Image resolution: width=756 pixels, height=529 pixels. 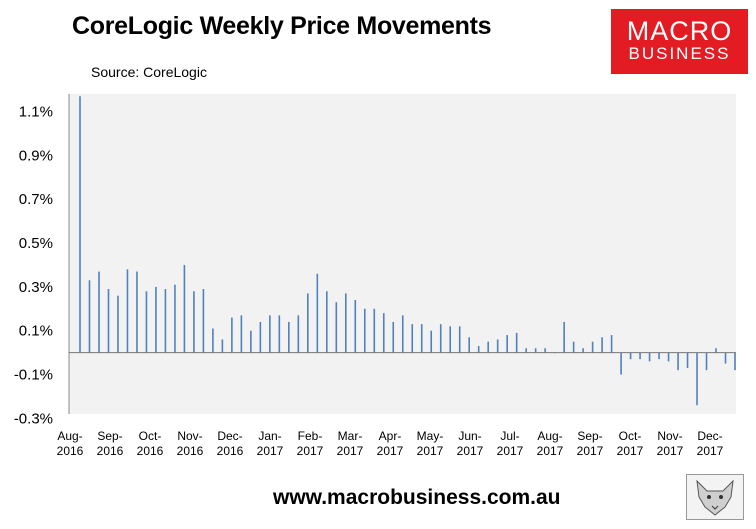 I want to click on logo-line-1: MACRO, so click(x=679, y=31).